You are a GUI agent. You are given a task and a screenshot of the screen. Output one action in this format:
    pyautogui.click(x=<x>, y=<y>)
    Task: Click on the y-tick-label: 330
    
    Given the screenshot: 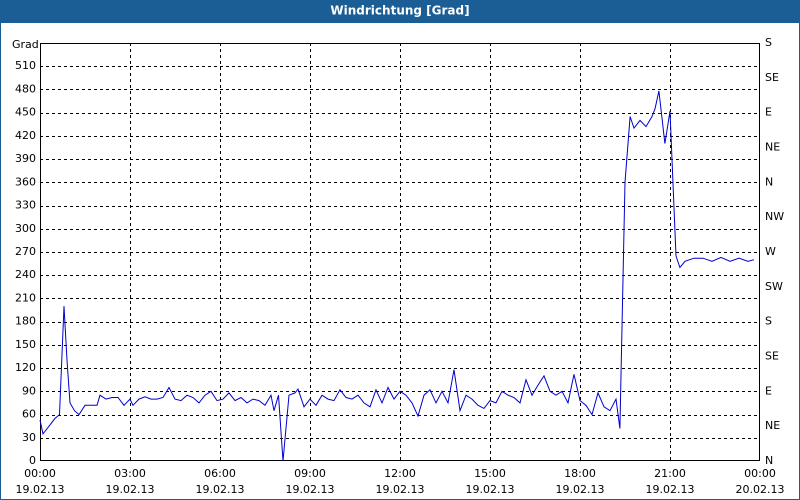 What is the action you would take?
    pyautogui.click(x=25, y=205)
    